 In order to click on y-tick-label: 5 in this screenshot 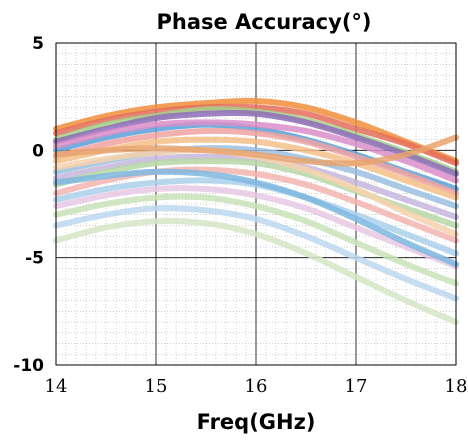, I will do `click(38, 44)`.